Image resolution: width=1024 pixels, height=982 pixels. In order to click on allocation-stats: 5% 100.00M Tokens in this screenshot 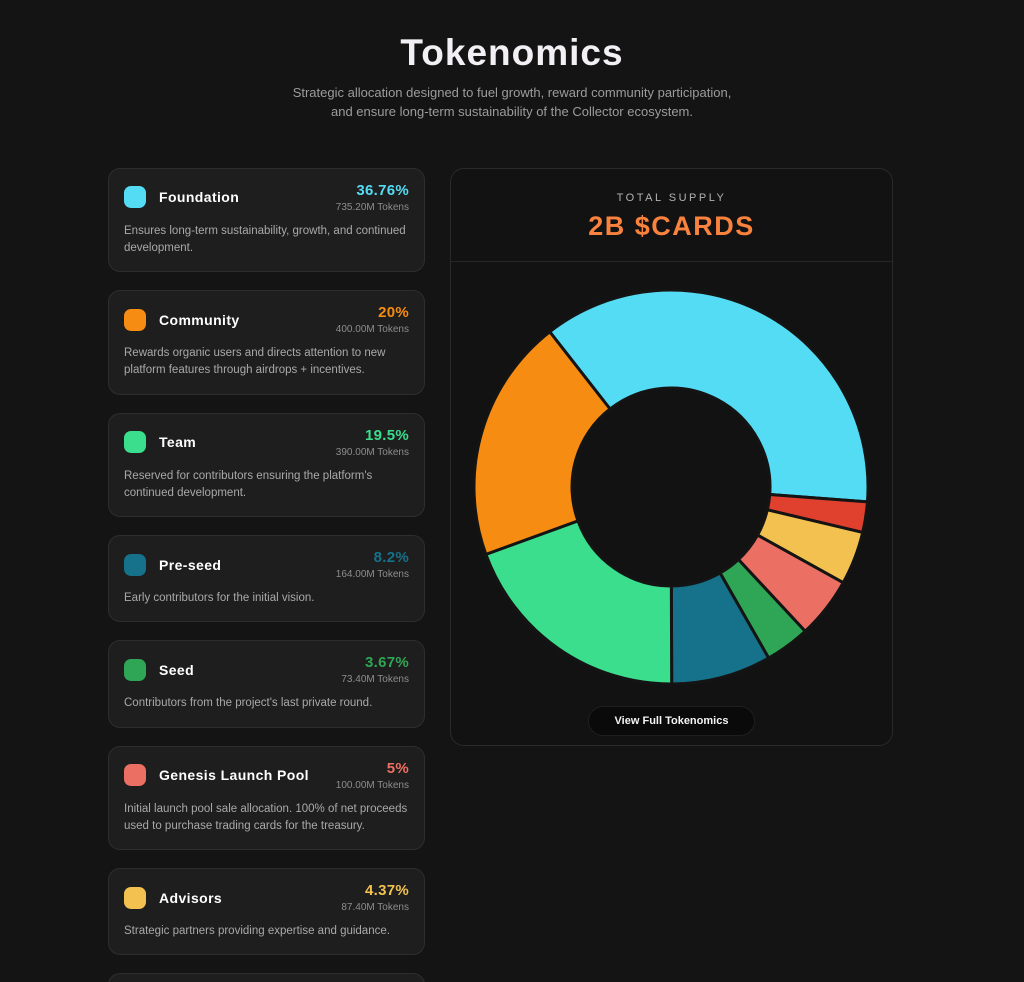, I will do `click(372, 775)`.